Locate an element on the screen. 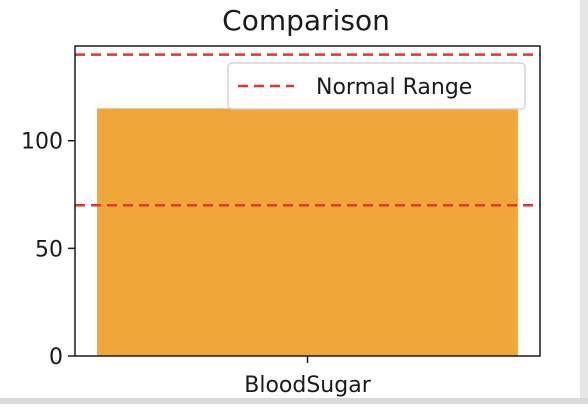 Image resolution: width=588 pixels, height=408 pixels. y-tick-label: 100 is located at coordinates (42, 142).